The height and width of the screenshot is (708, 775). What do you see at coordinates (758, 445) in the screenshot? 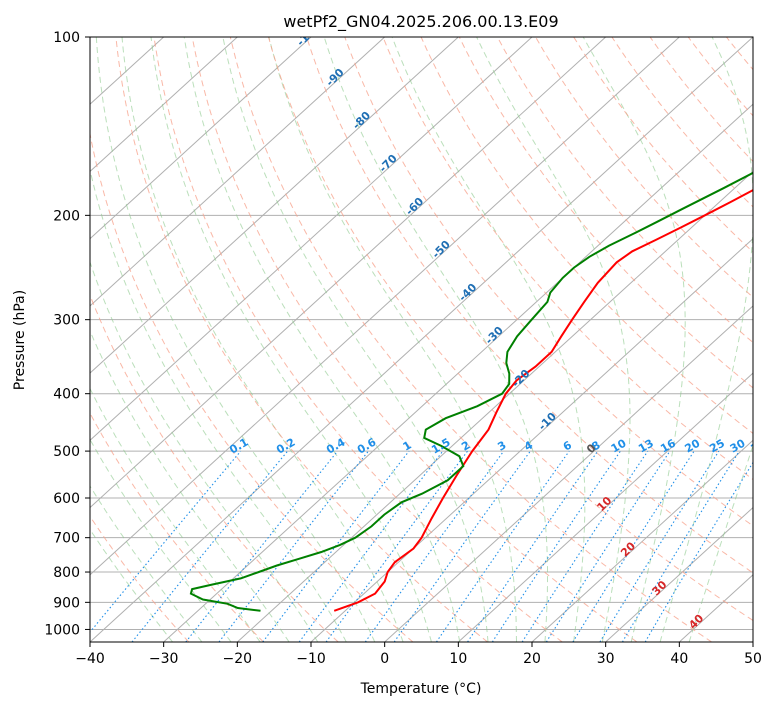
I see `mixing-ratio-label: 36` at bounding box center [758, 445].